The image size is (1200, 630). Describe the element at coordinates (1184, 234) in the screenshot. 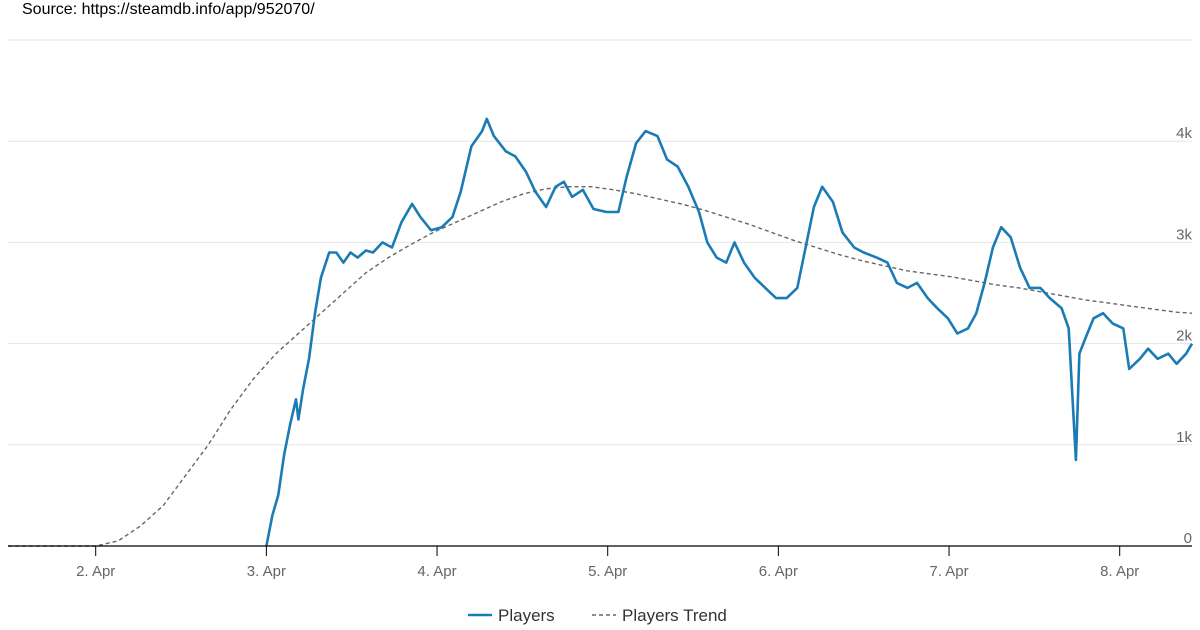

I see `y-tick-label: 3k` at that location.